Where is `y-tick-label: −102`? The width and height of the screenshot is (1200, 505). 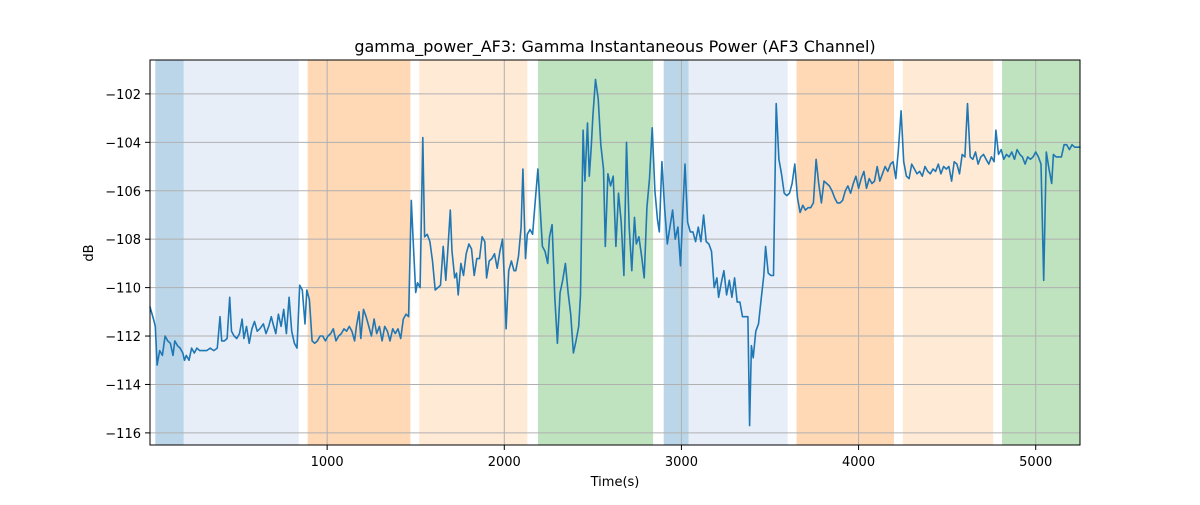 y-tick-label: −102 is located at coordinates (123, 95).